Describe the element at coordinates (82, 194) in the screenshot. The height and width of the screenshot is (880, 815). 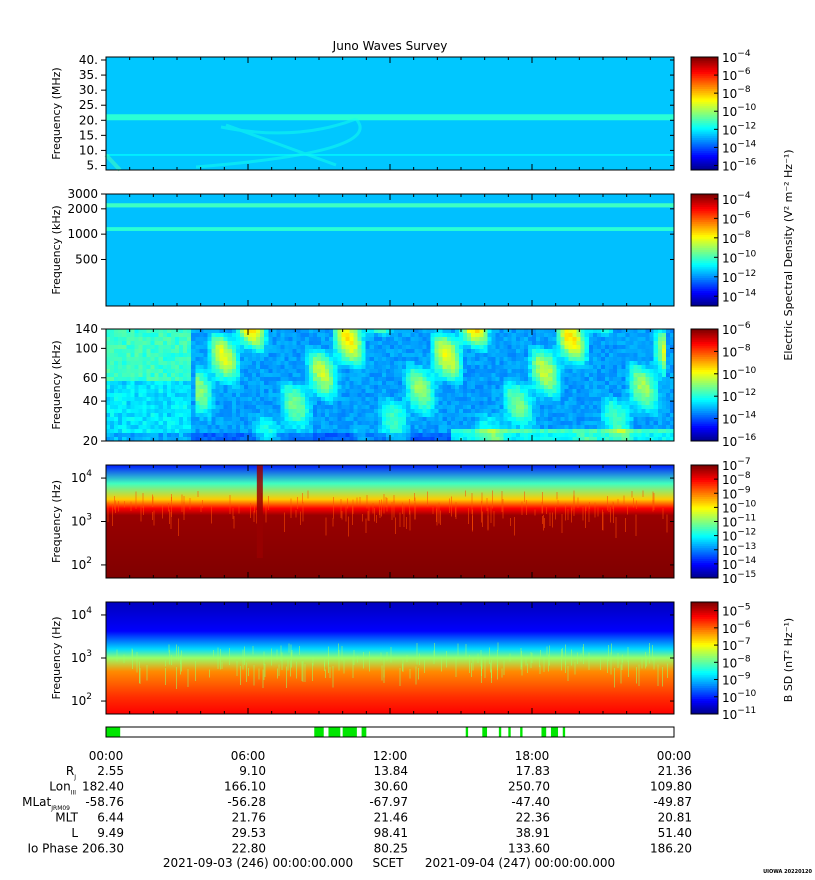
I see `y-tick-label: 3000` at that location.